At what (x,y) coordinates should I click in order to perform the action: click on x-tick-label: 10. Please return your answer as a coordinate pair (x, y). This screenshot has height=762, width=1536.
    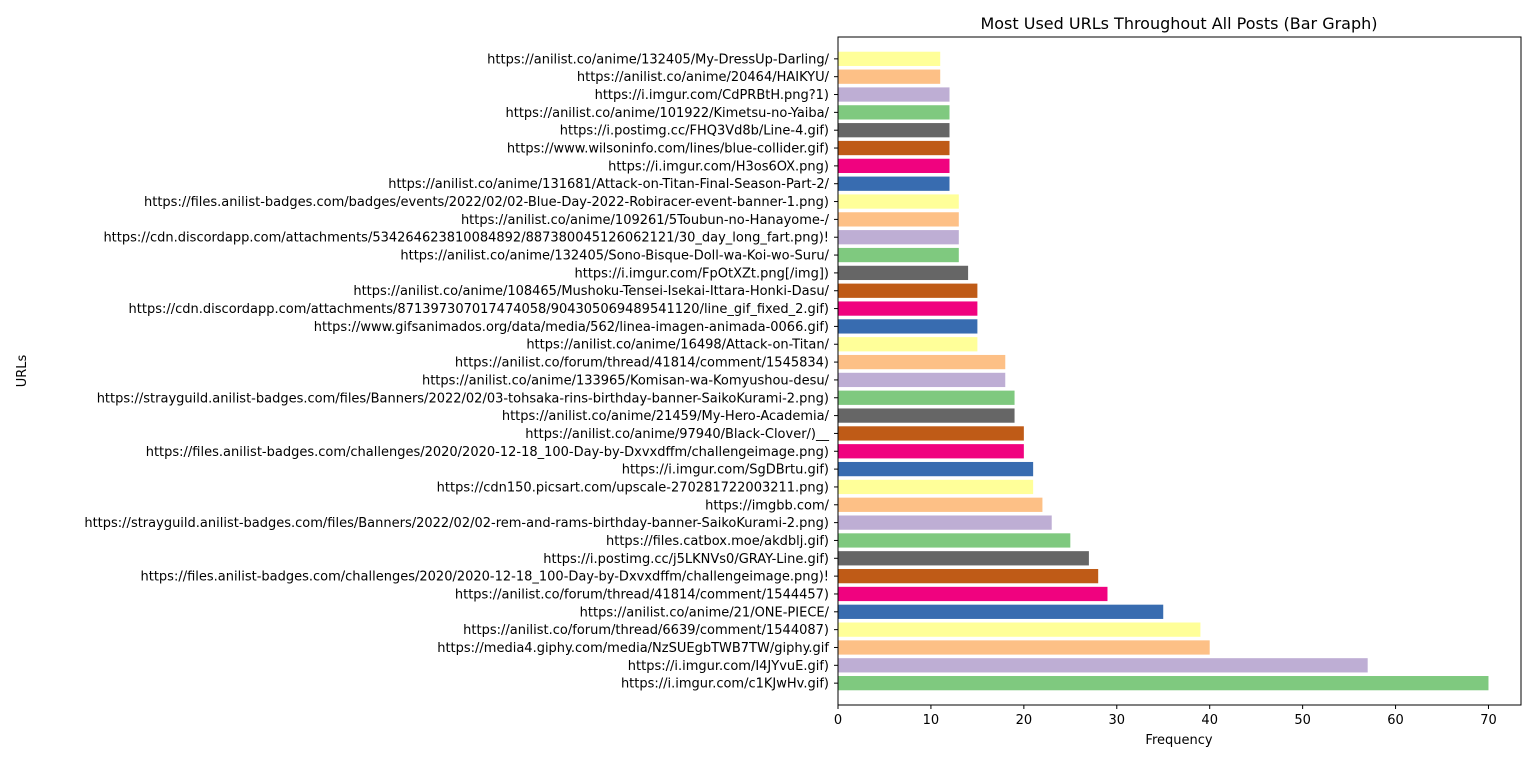
    Looking at the image, I should click on (931, 720).